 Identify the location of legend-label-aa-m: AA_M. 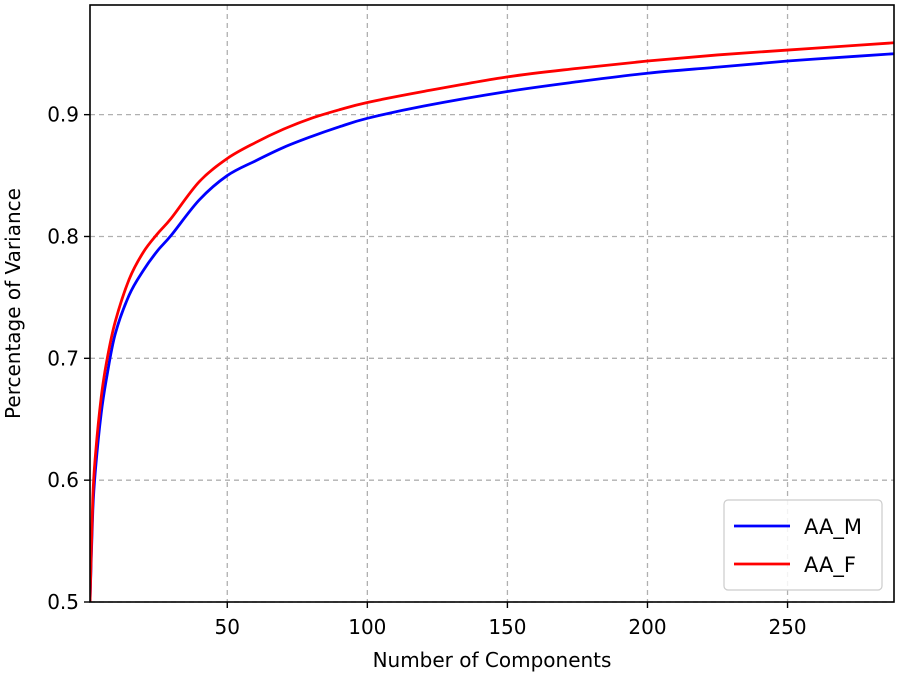
(833, 527).